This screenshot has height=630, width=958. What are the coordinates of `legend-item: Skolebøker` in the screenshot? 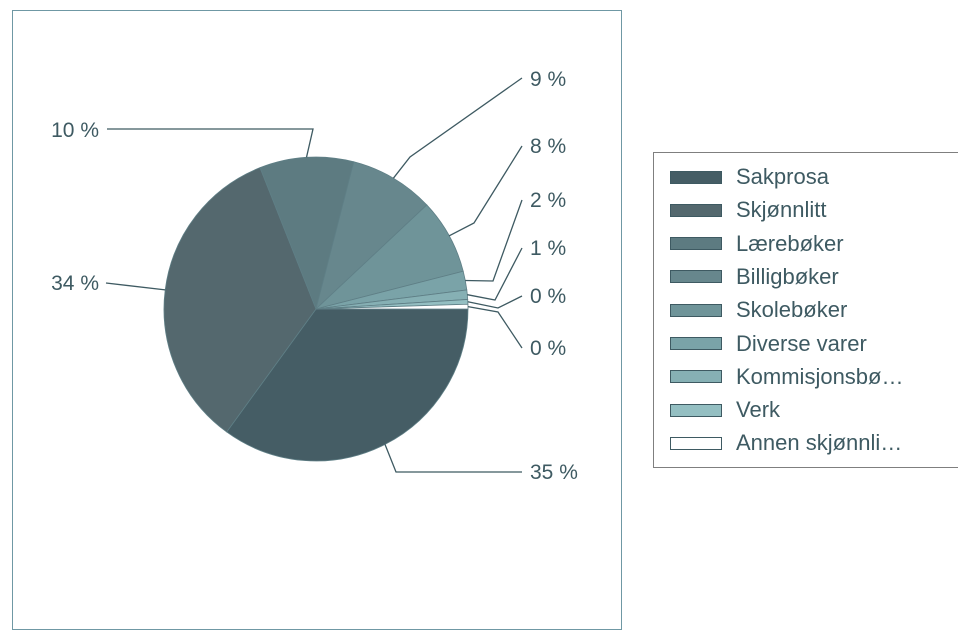 It's located at (758, 310).